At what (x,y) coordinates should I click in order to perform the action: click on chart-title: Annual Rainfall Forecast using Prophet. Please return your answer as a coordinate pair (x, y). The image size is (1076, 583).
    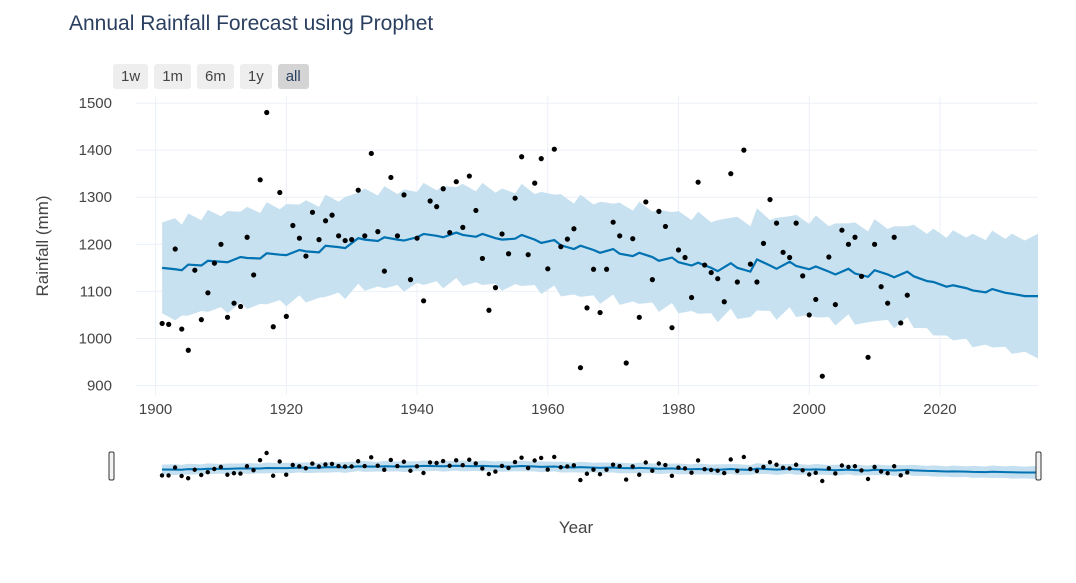
    Looking at the image, I should click on (251, 23).